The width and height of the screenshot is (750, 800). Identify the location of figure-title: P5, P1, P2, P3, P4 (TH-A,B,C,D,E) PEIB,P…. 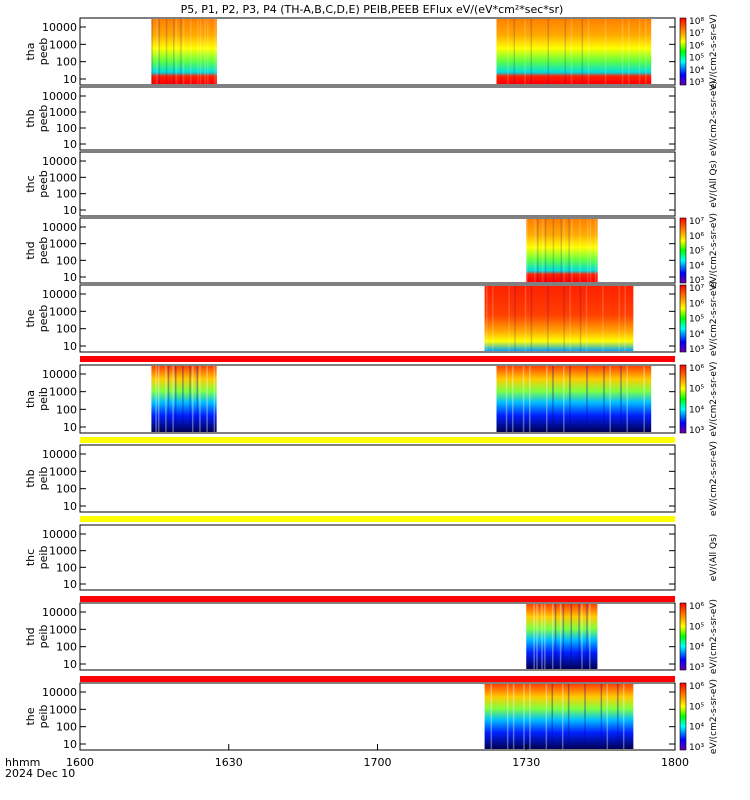
(372, 9).